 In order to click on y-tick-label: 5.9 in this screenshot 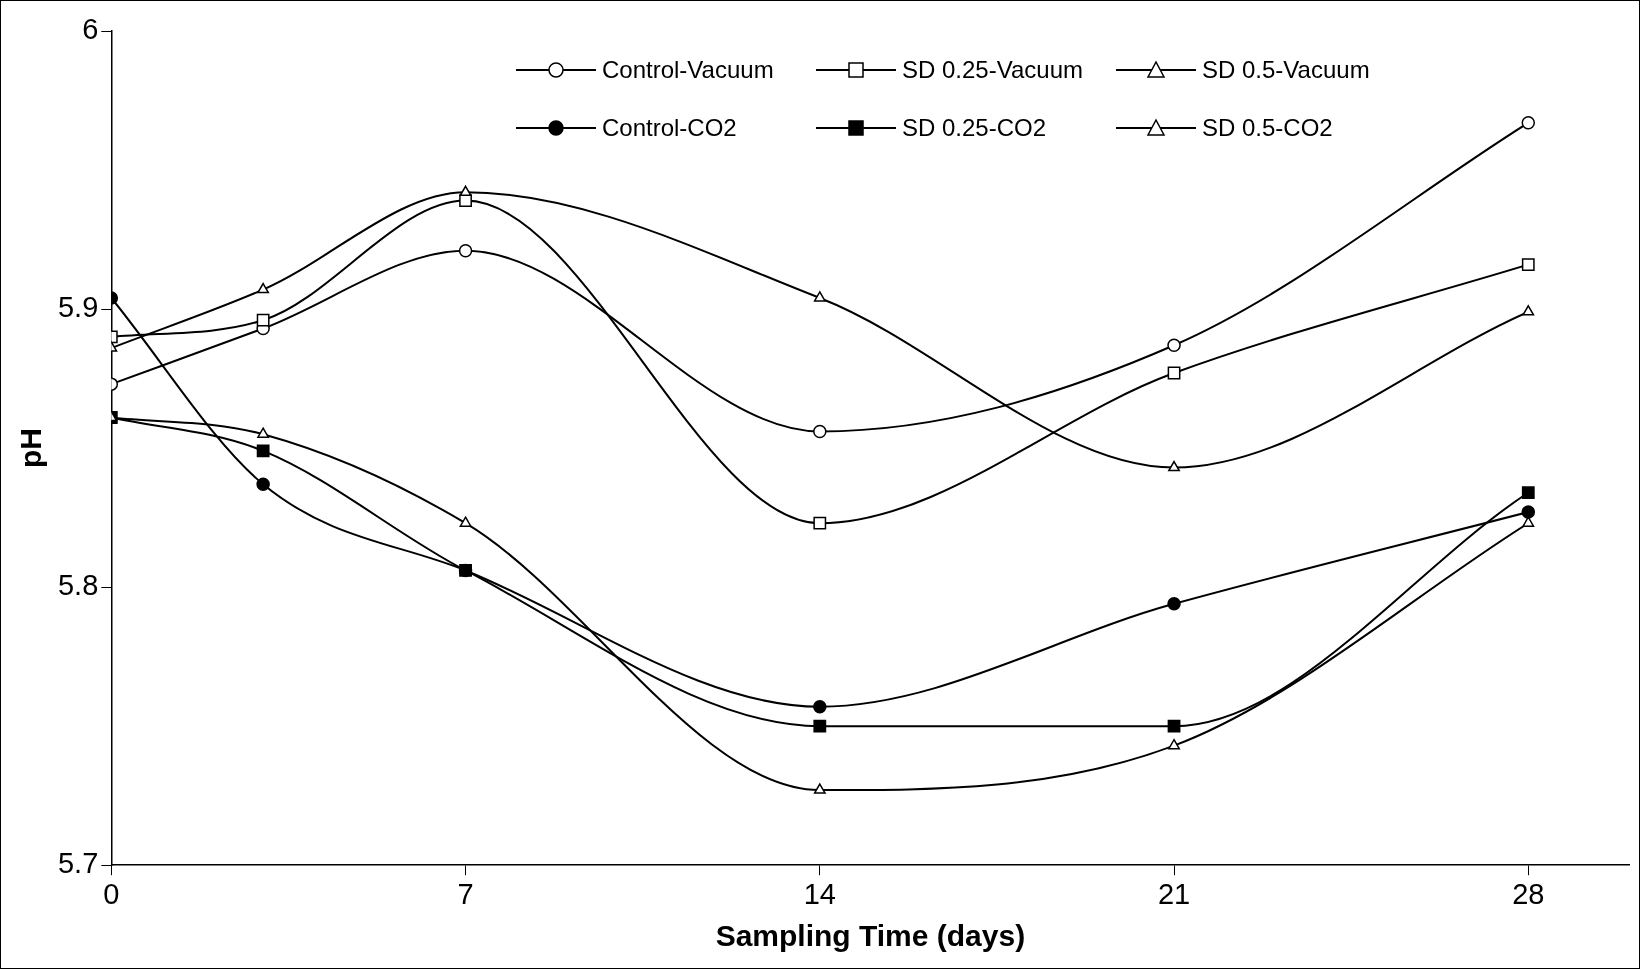, I will do `click(78, 307)`.